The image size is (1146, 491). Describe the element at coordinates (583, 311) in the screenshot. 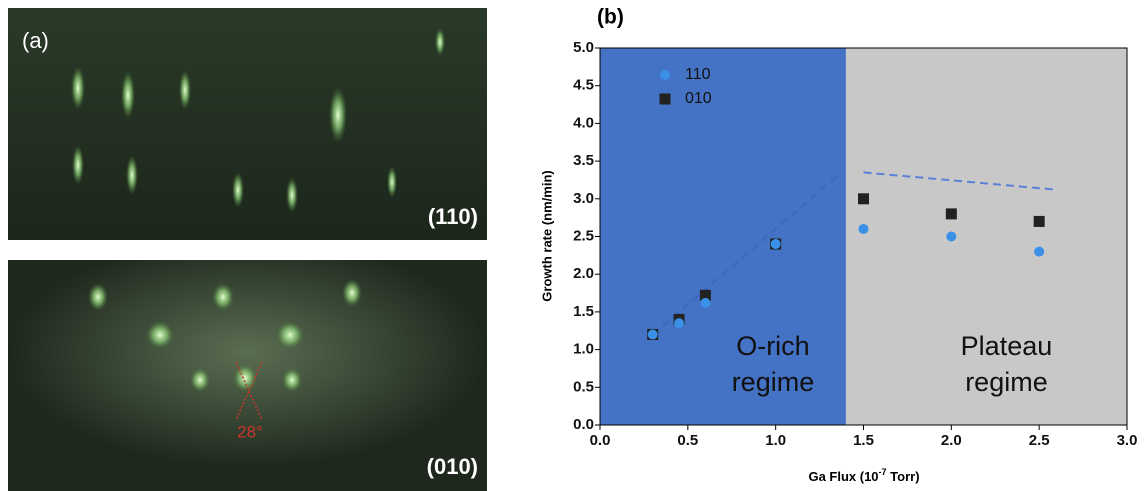

I see `y-tick-label: 1.5` at that location.